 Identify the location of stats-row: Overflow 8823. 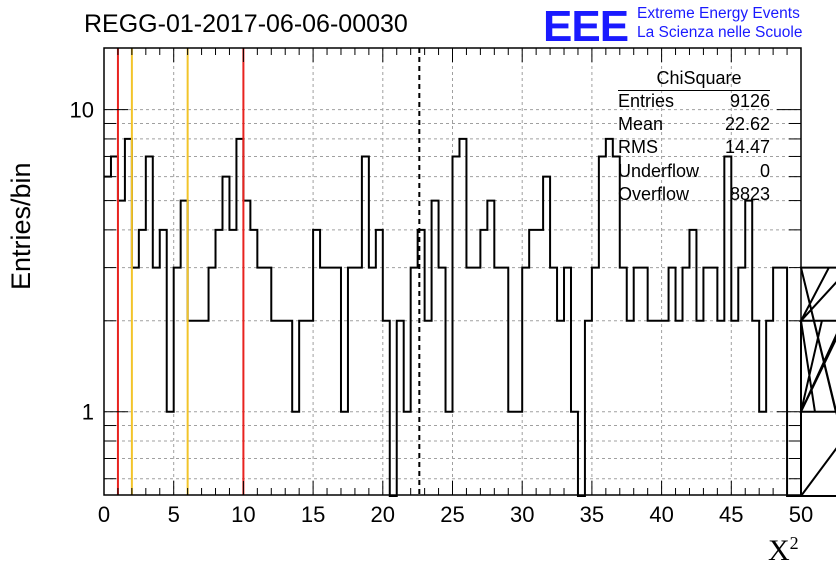
(694, 195).